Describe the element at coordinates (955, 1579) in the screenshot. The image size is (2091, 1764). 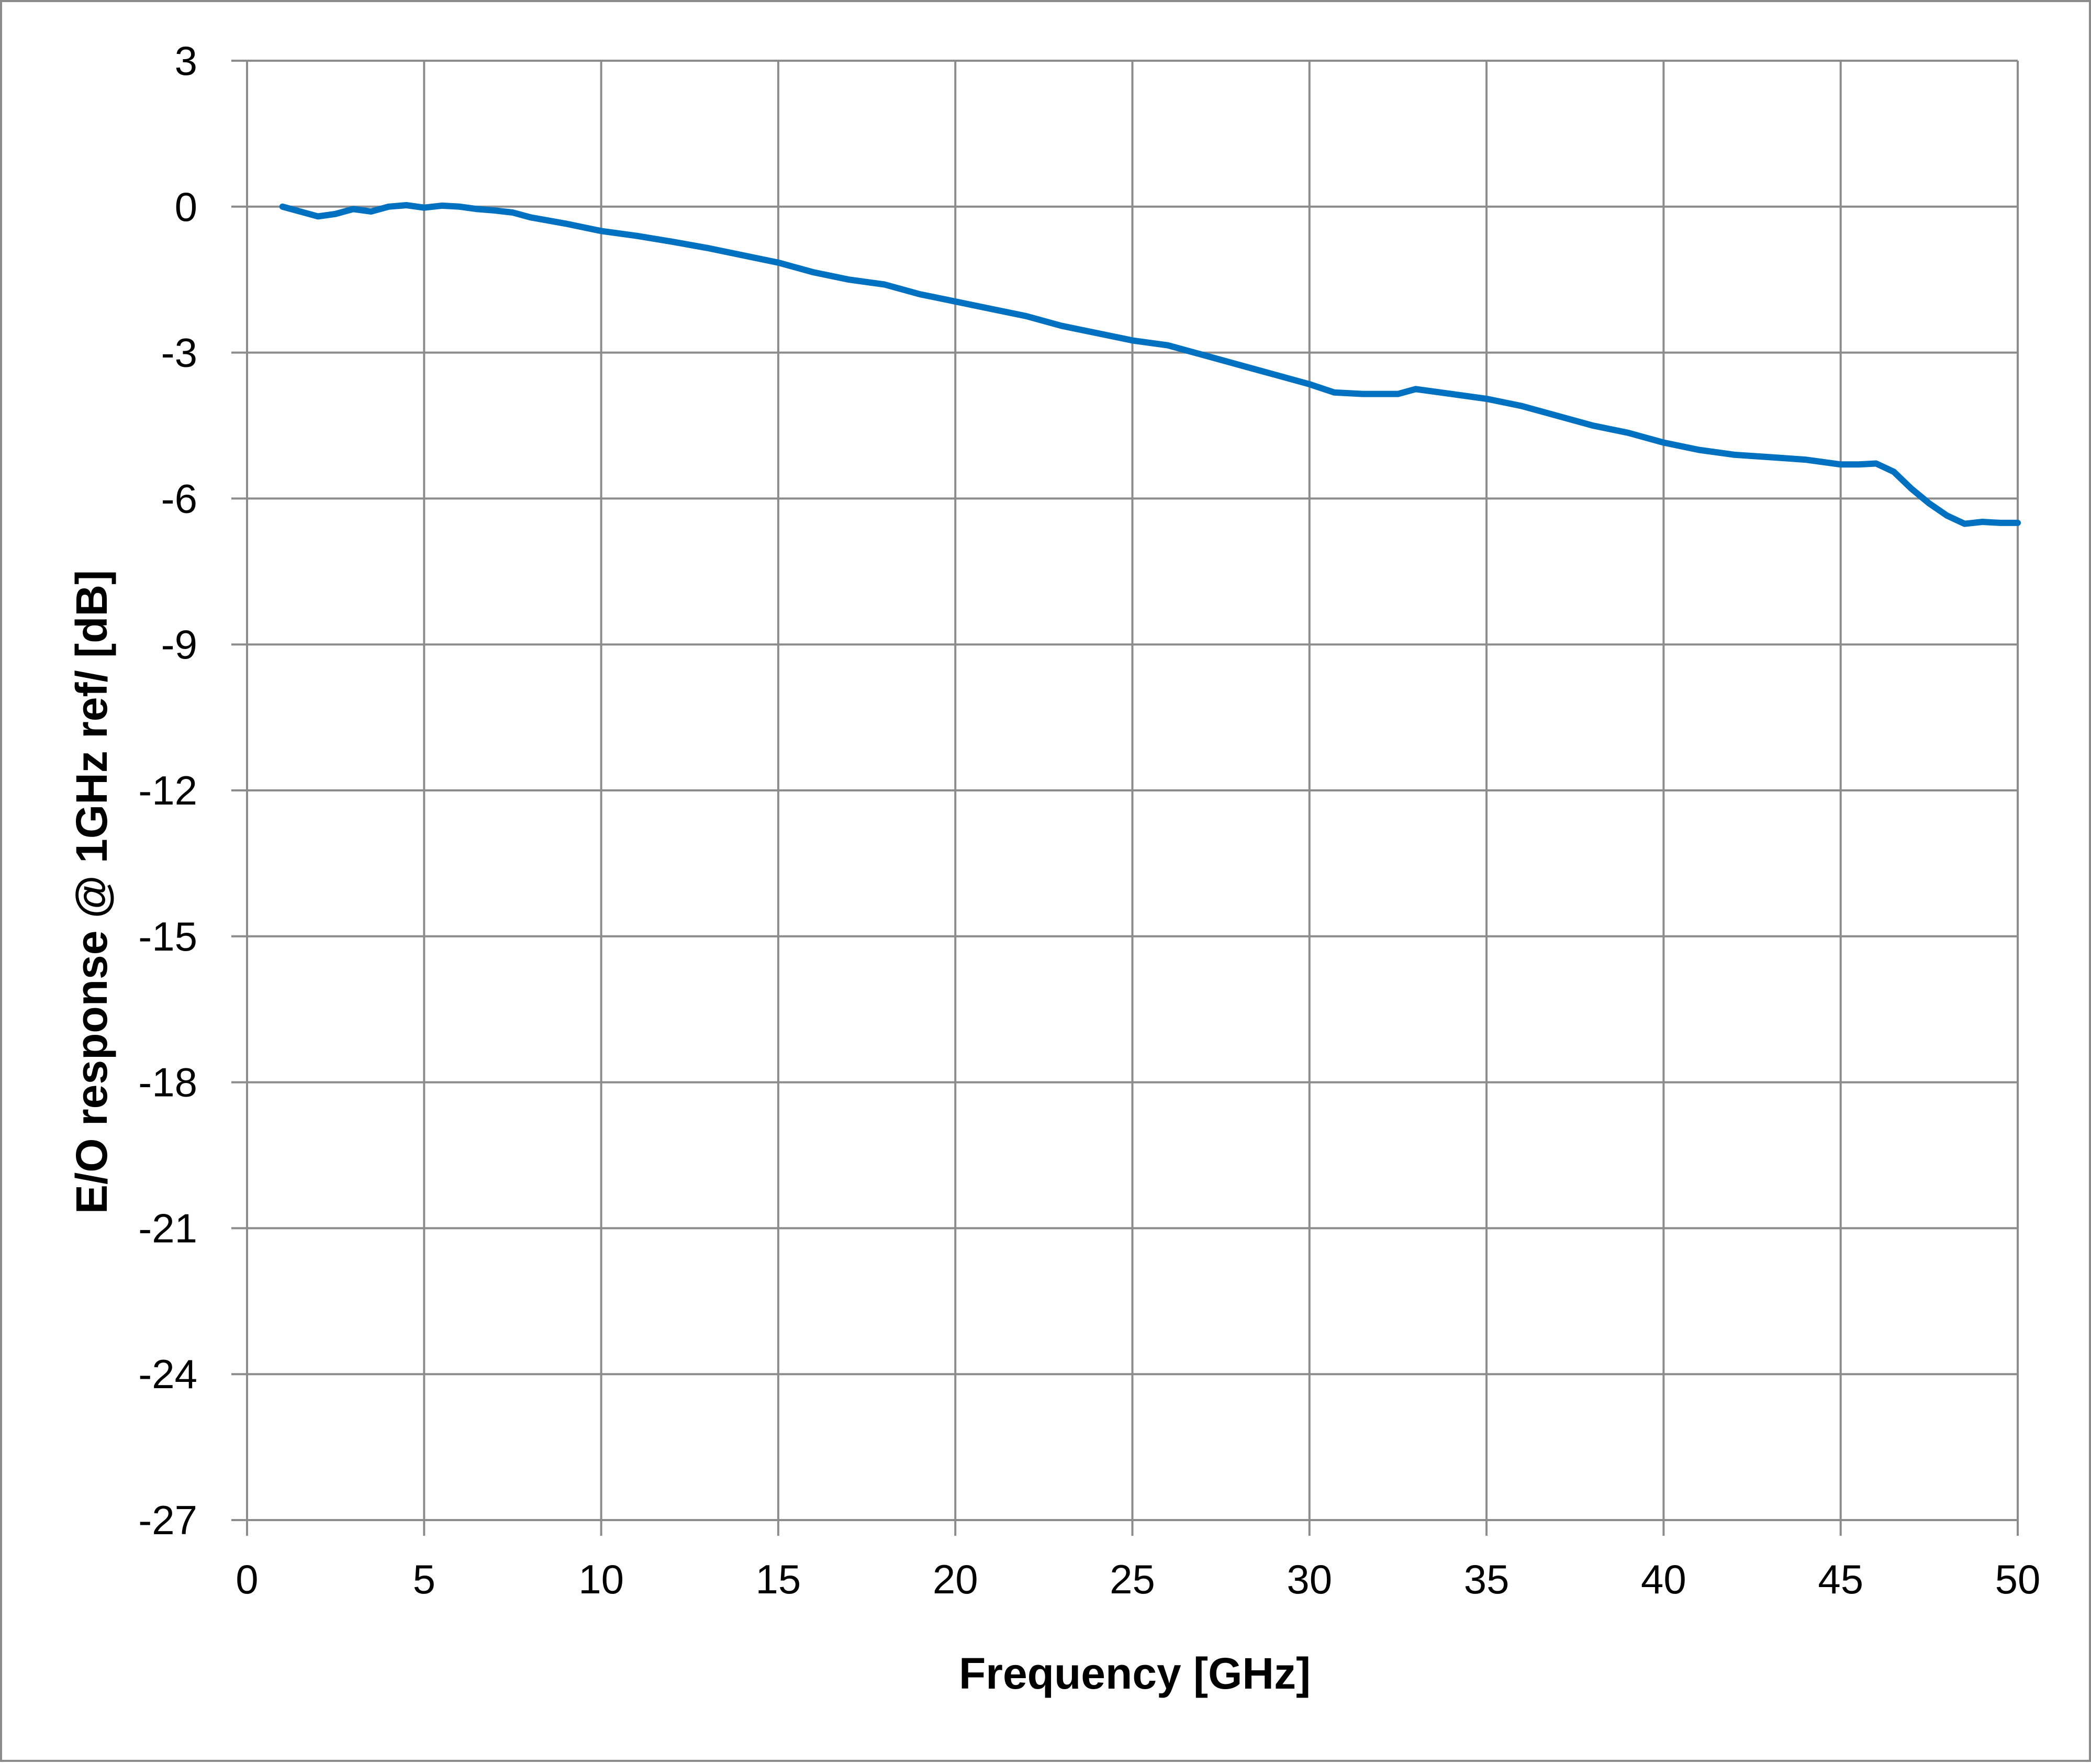
I see `x-tick-label: 20` at that location.